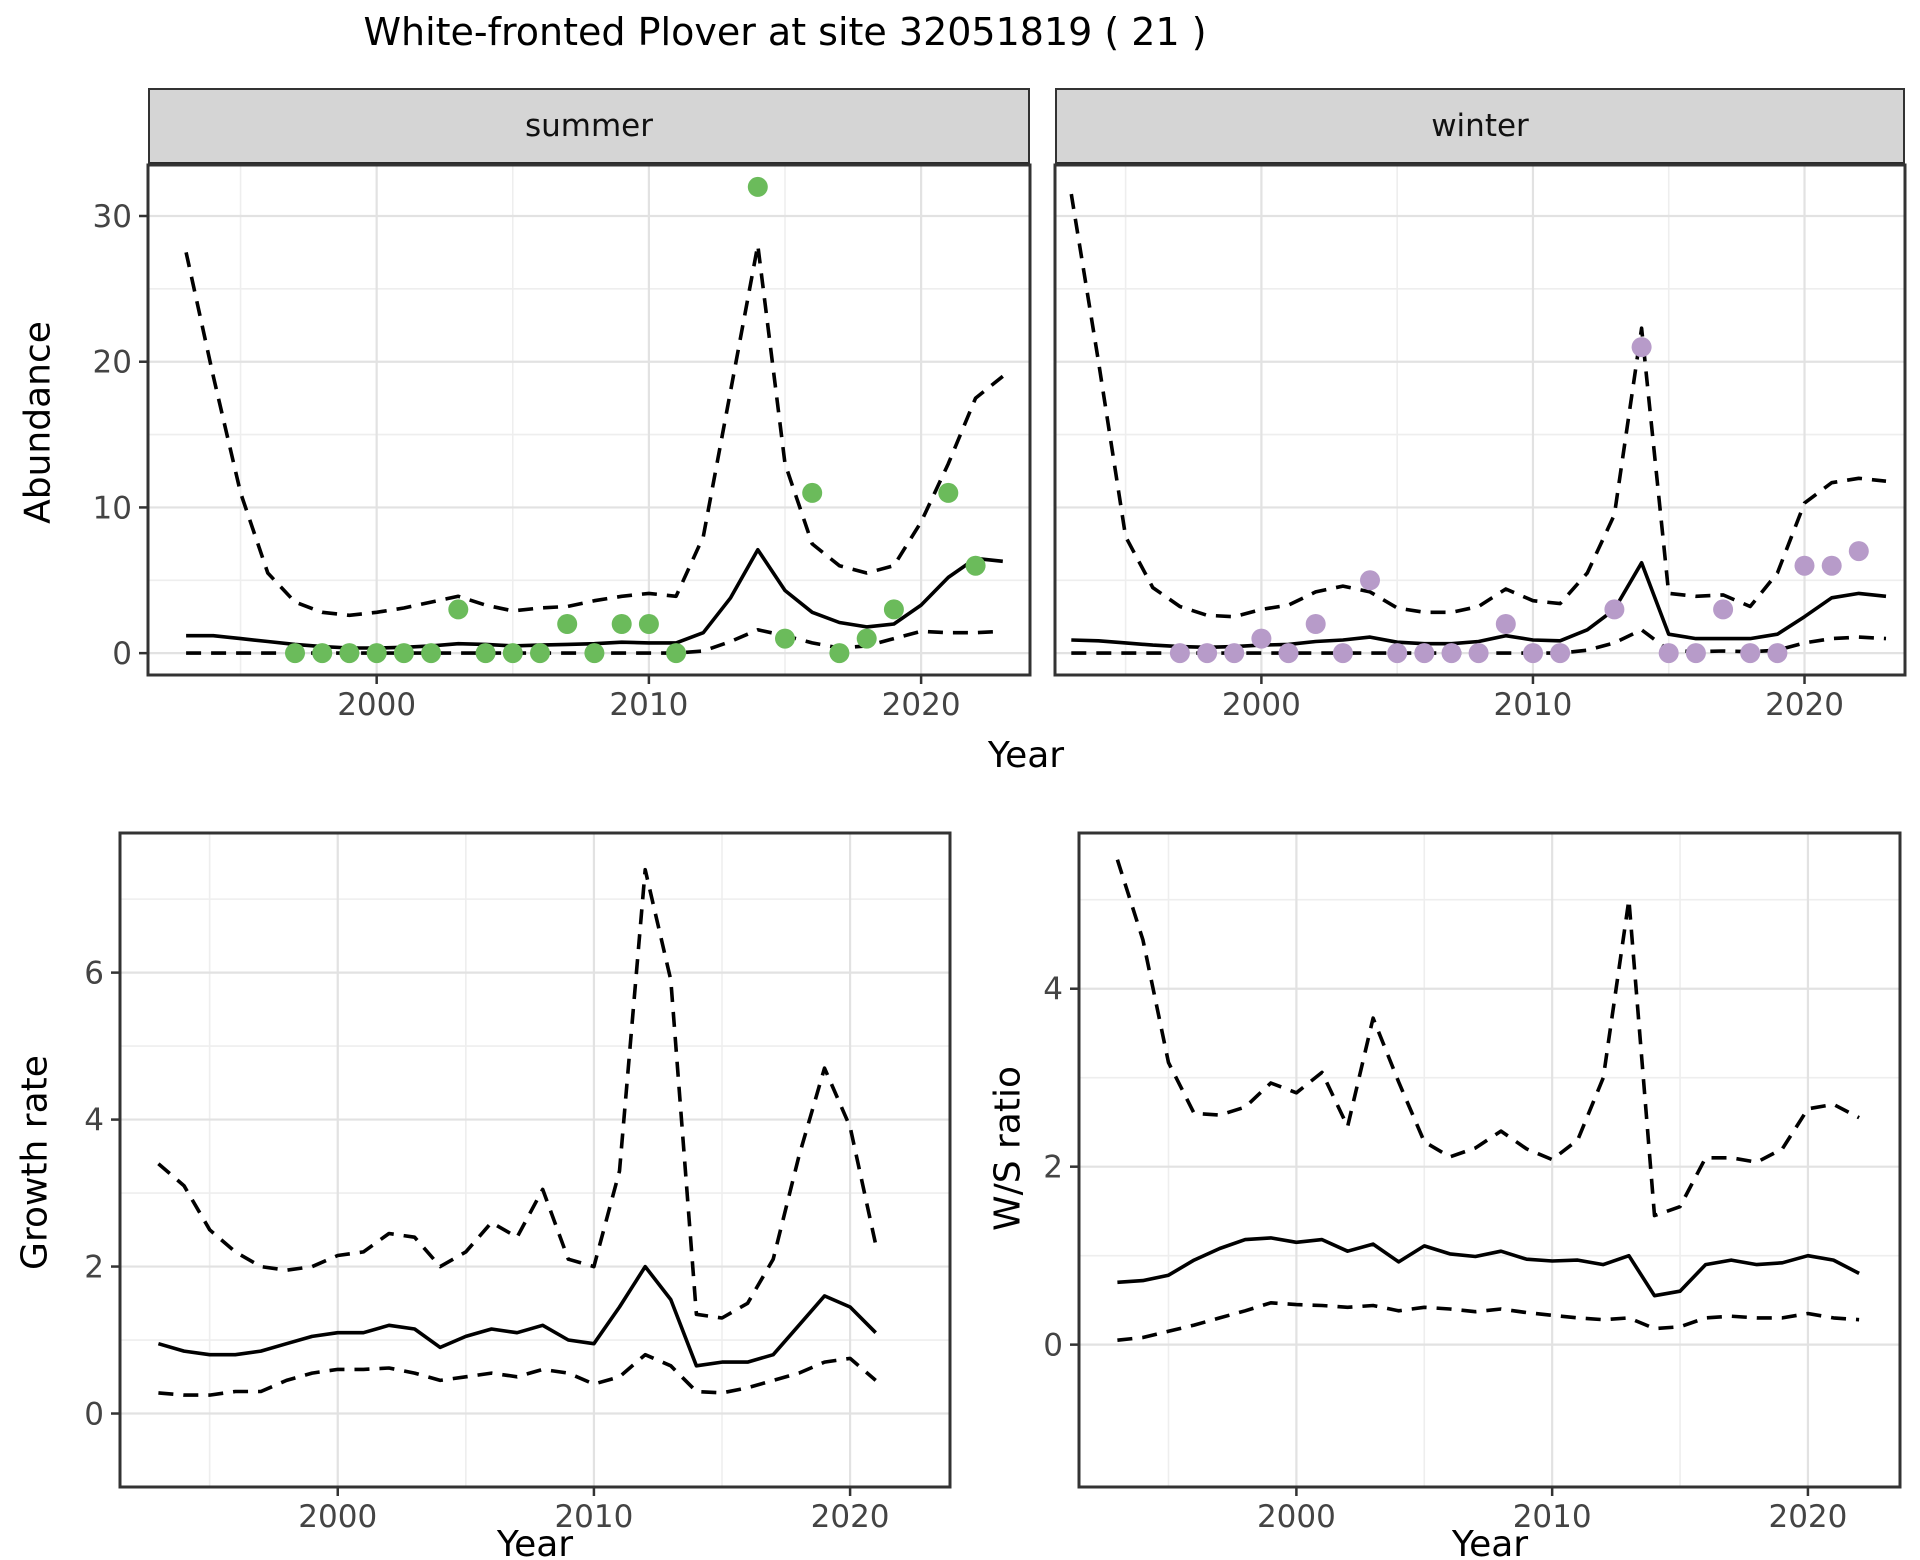 This screenshot has height=1560, width=1920. I want to click on ws-ratio-median-line, so click(1488, 1267).